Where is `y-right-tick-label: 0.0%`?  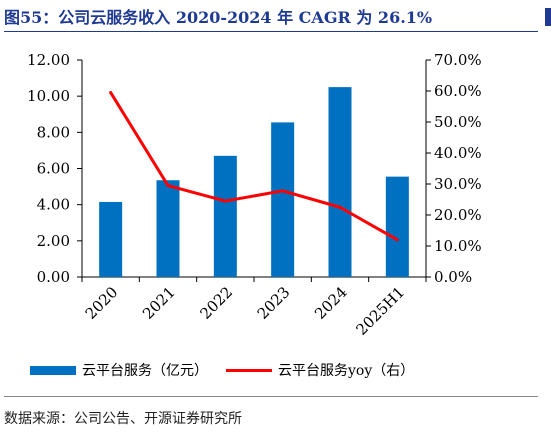 y-right-tick-label: 0.0% is located at coordinates (453, 277).